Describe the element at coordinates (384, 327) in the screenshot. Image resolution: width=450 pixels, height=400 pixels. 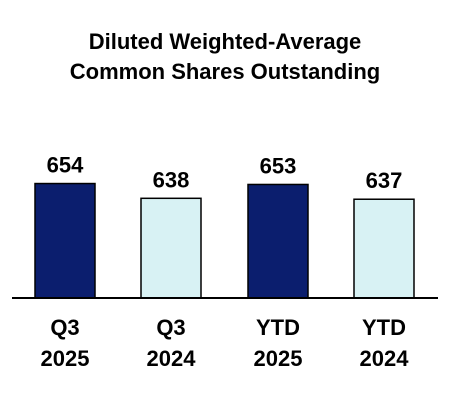
I see `category-label-3-line-0: YTD` at that location.